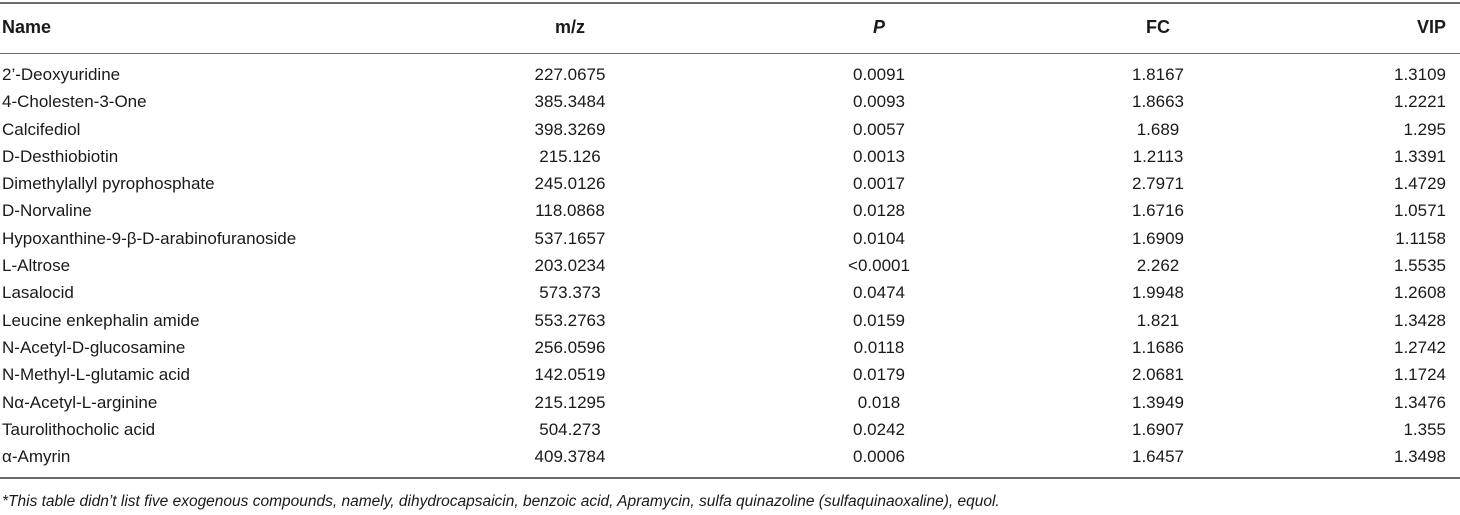  What do you see at coordinates (879, 74) in the screenshot?
I see `cell-p: 0.0091` at bounding box center [879, 74].